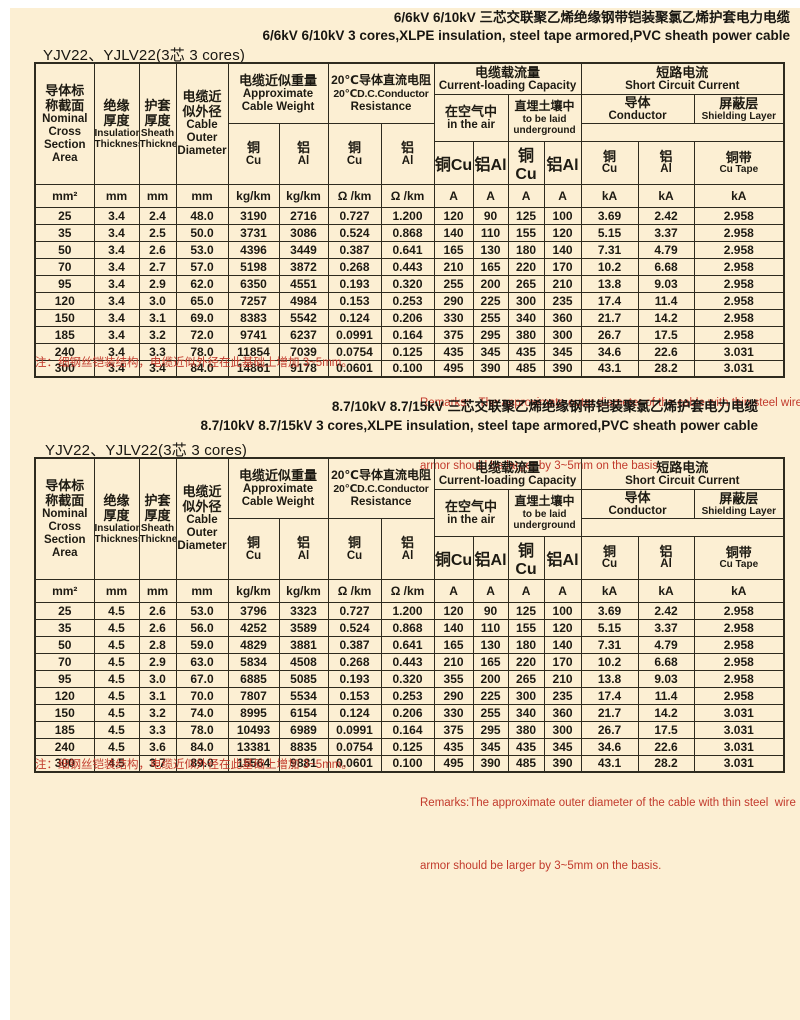  I want to click on table-cell: 6989, so click(303, 729).